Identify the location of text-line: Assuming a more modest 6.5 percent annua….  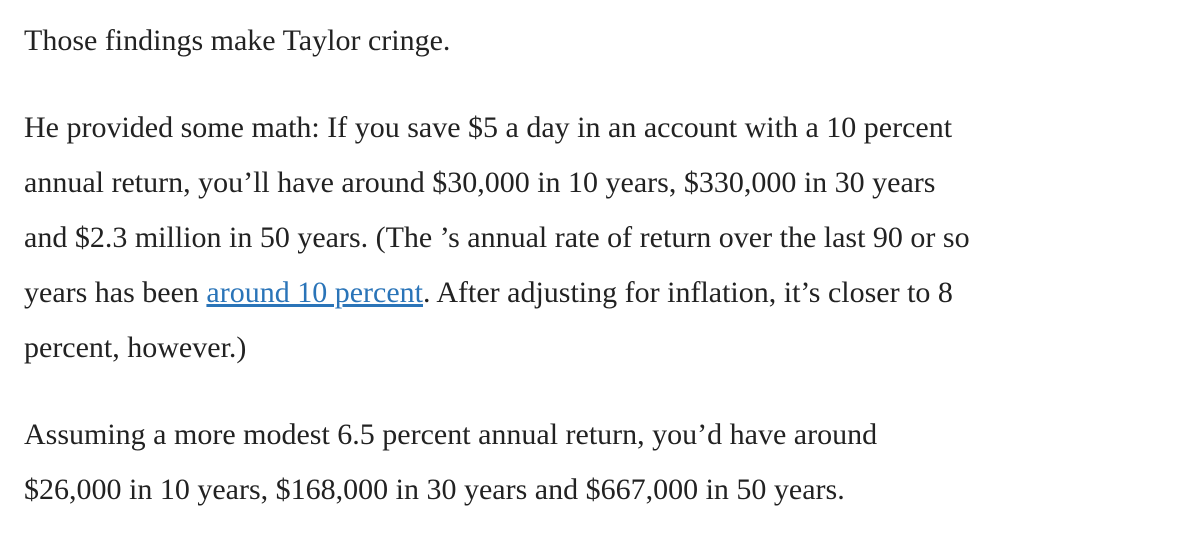
(451, 434).